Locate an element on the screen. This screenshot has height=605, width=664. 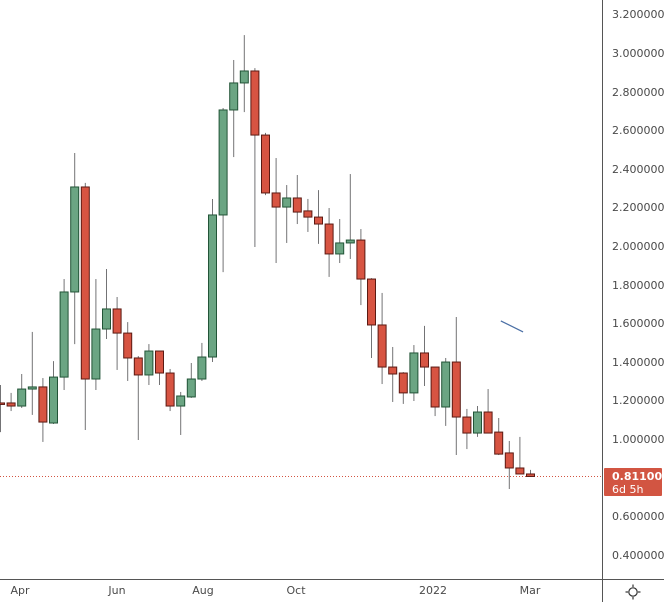
price-tick-label: 2.600000 is located at coordinates (638, 131).